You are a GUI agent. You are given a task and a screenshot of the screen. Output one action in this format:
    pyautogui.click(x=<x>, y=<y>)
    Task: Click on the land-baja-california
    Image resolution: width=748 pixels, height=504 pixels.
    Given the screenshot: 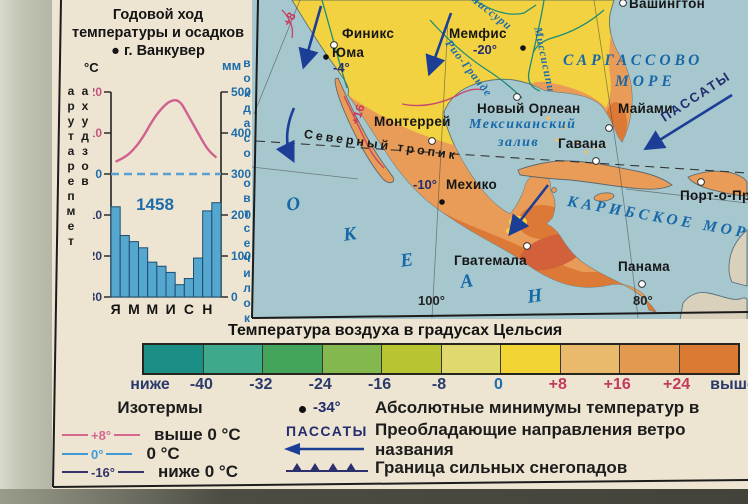 What is the action you would take?
    pyautogui.click(x=364, y=130)
    